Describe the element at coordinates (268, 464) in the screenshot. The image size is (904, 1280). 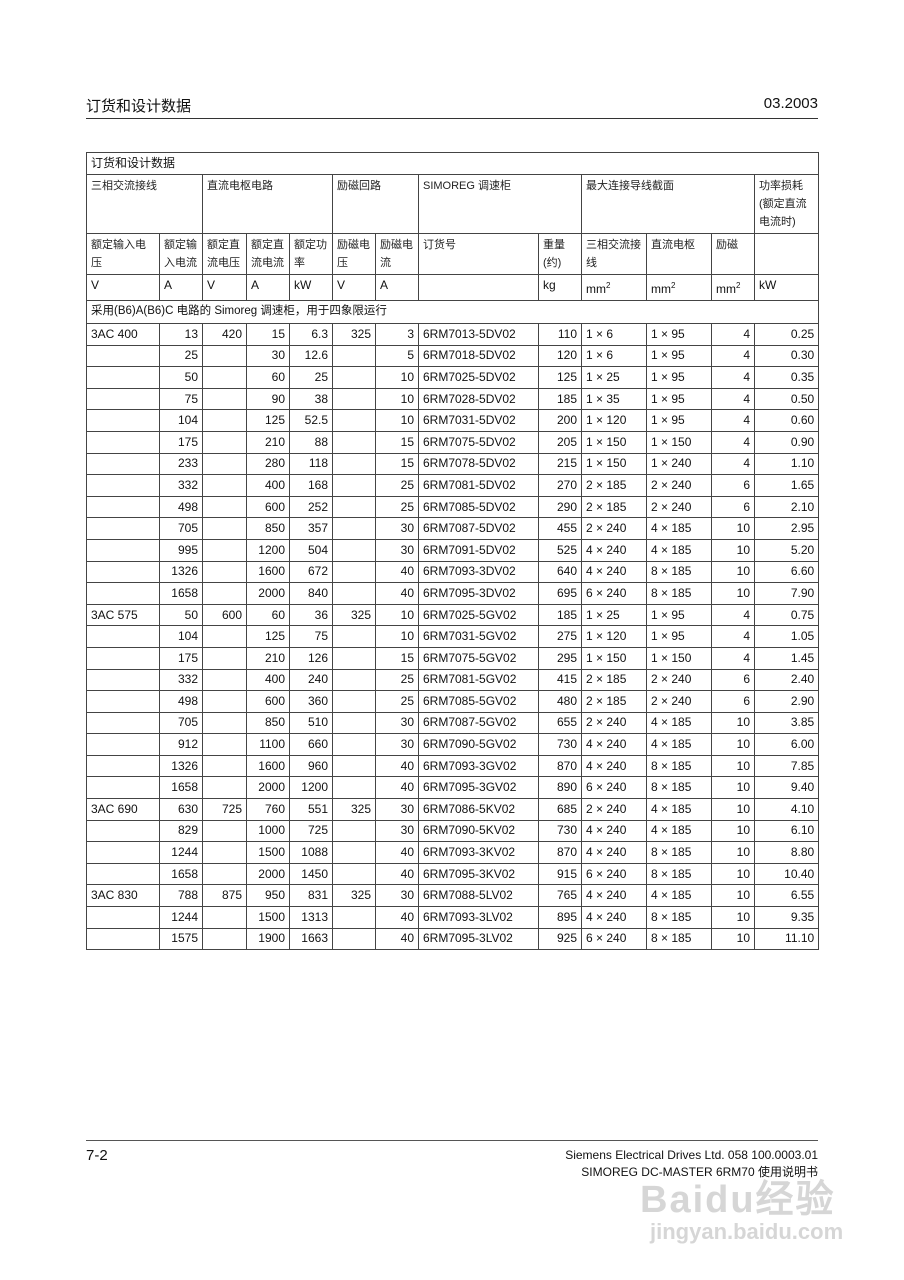
I see `table-cell: 280` at that location.